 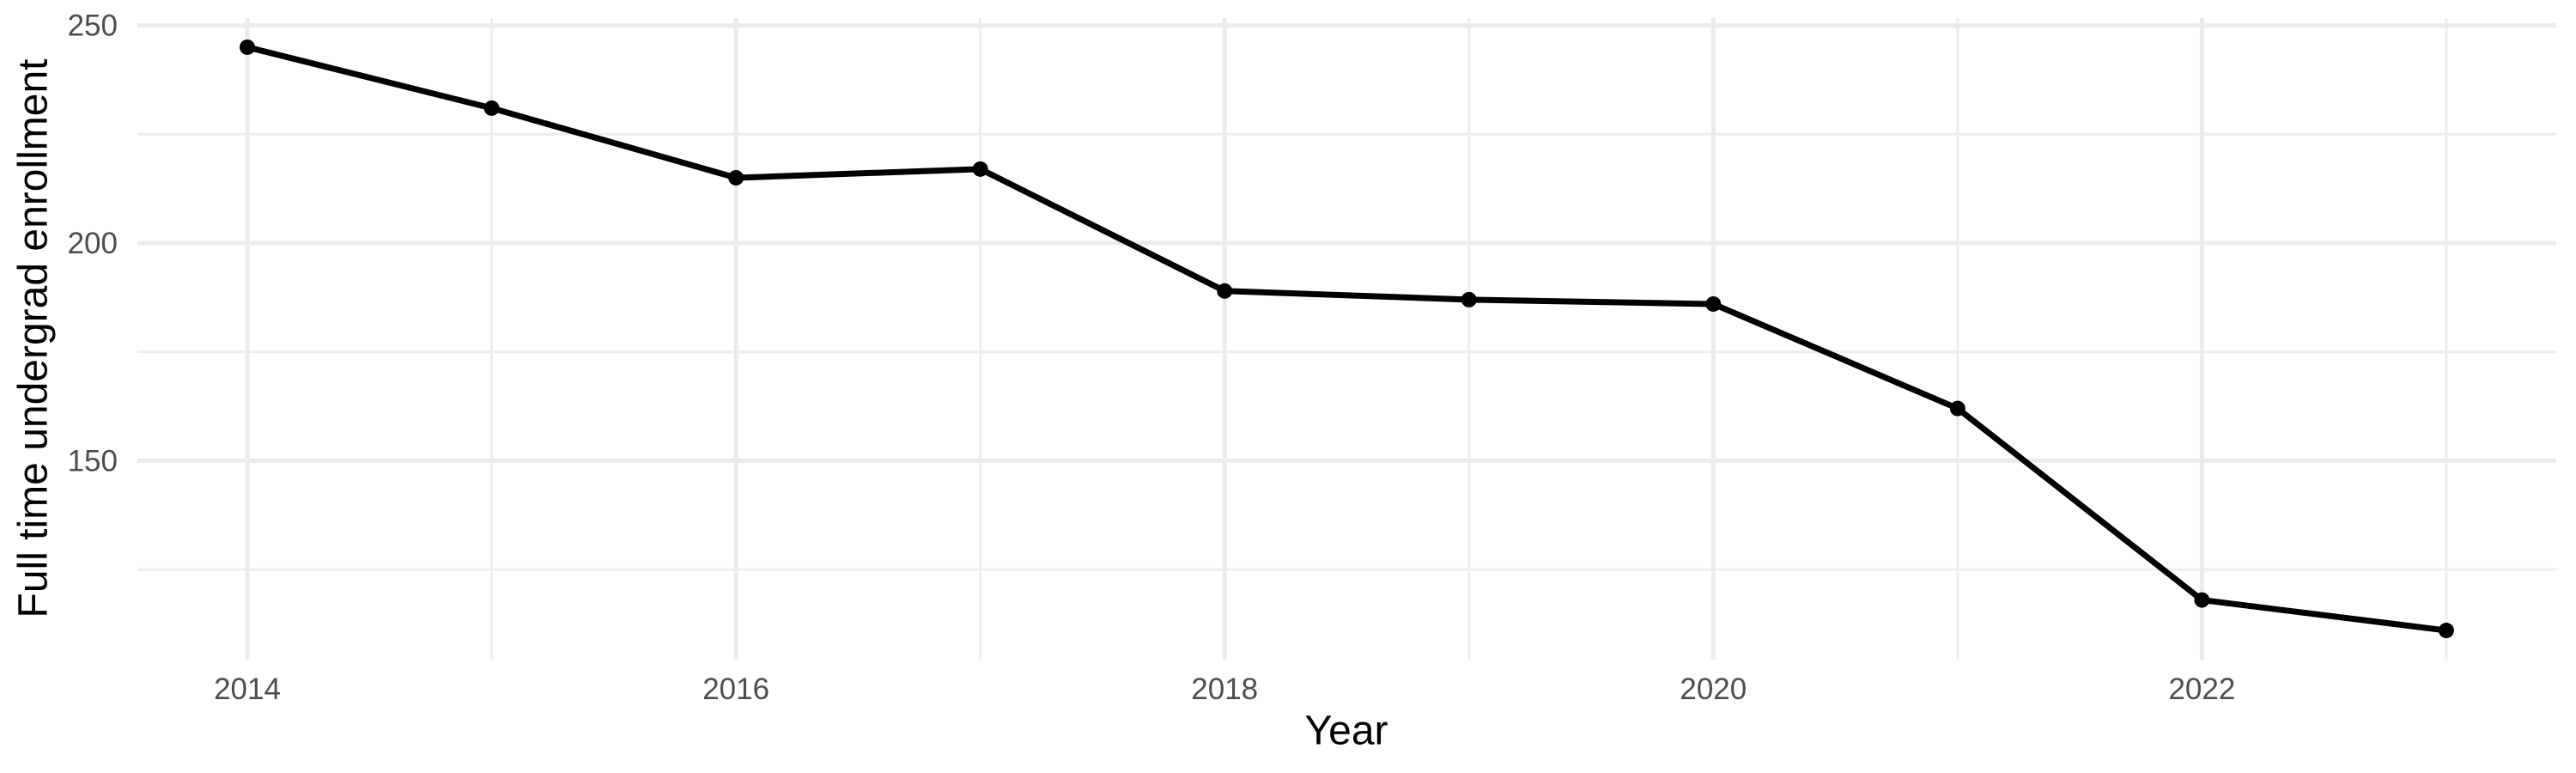 What do you see at coordinates (980, 169) in the screenshot?
I see `data-point-2017` at bounding box center [980, 169].